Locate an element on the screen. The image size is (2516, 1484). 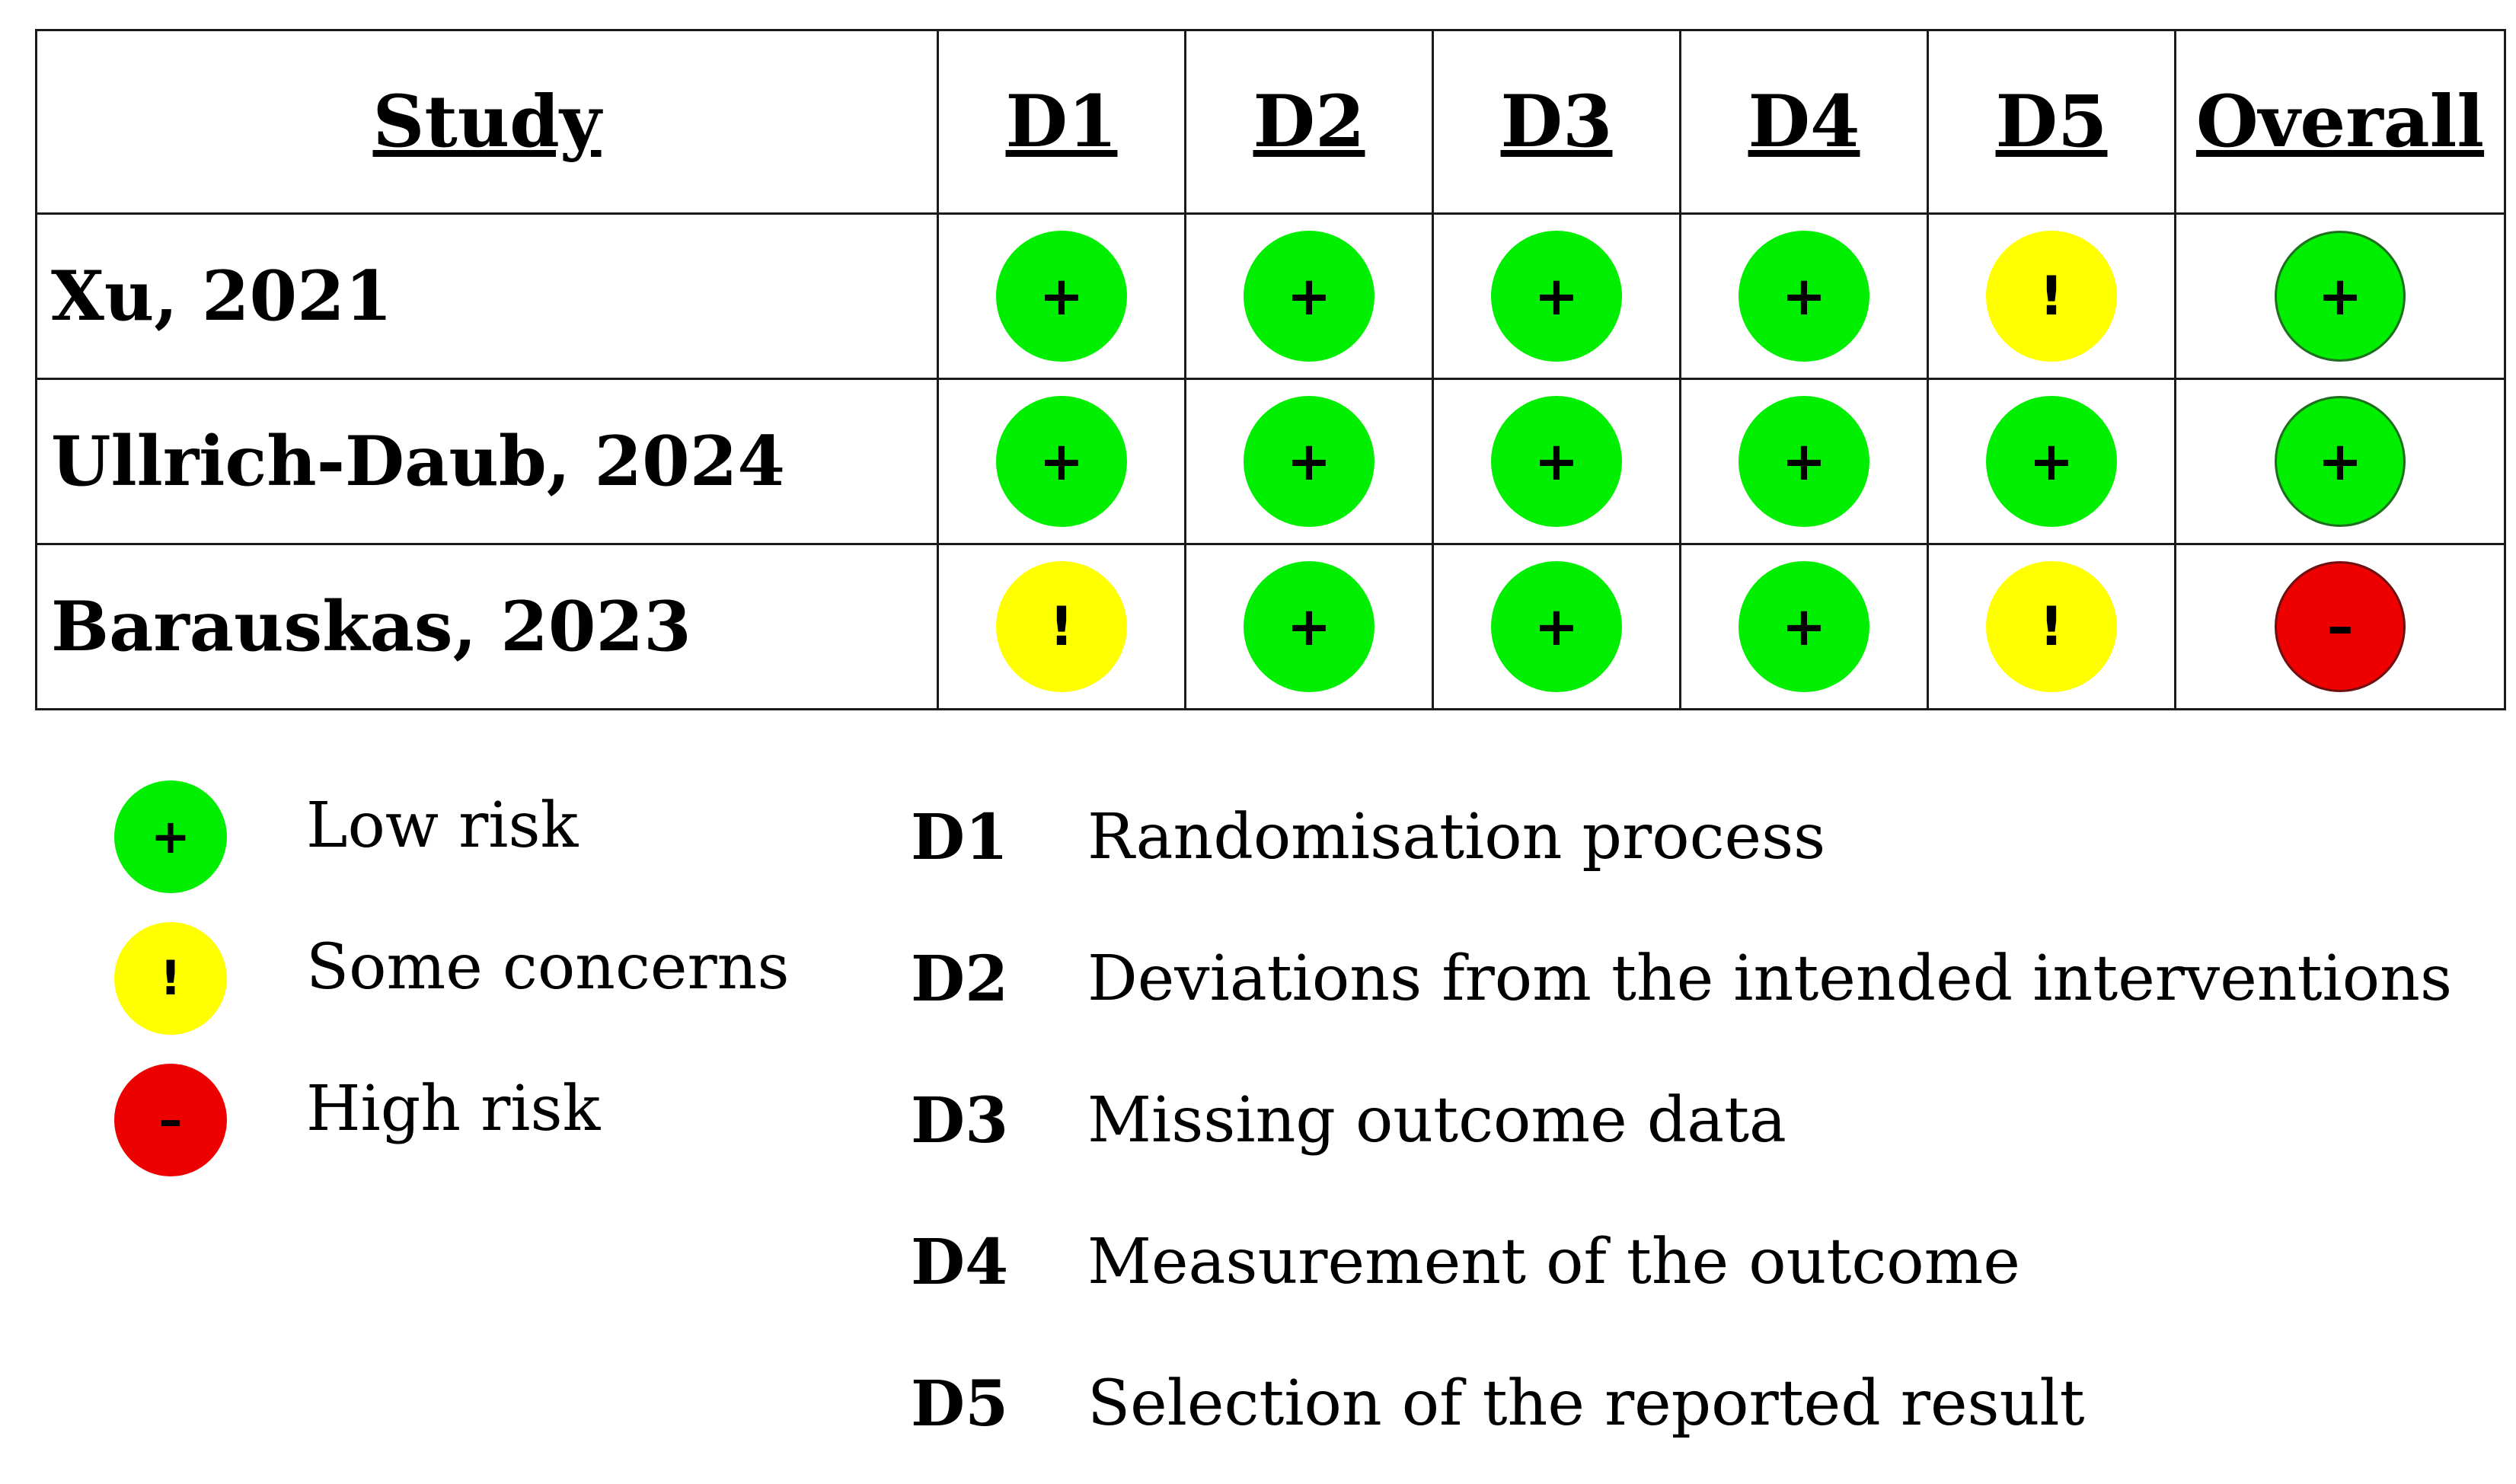
header-d4: D4 is located at coordinates (1804, 122).